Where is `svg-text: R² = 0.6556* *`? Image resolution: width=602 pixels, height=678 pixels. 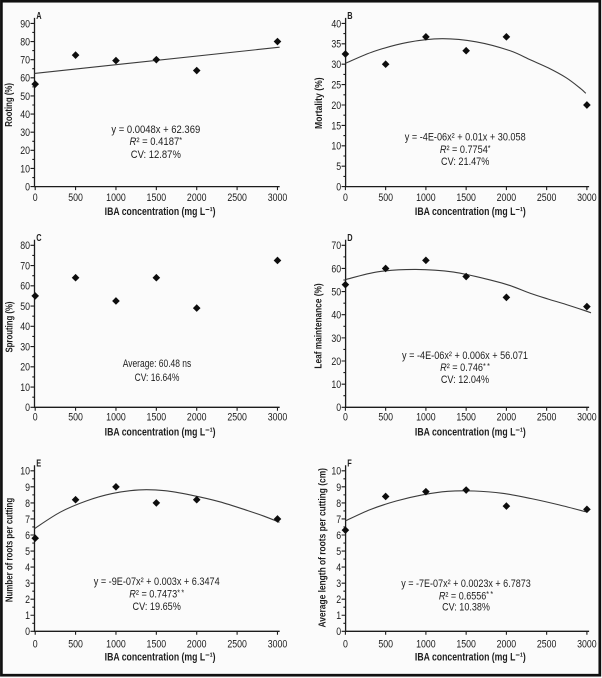 svg-text: R² = 0.6556* * is located at coordinates (466, 595).